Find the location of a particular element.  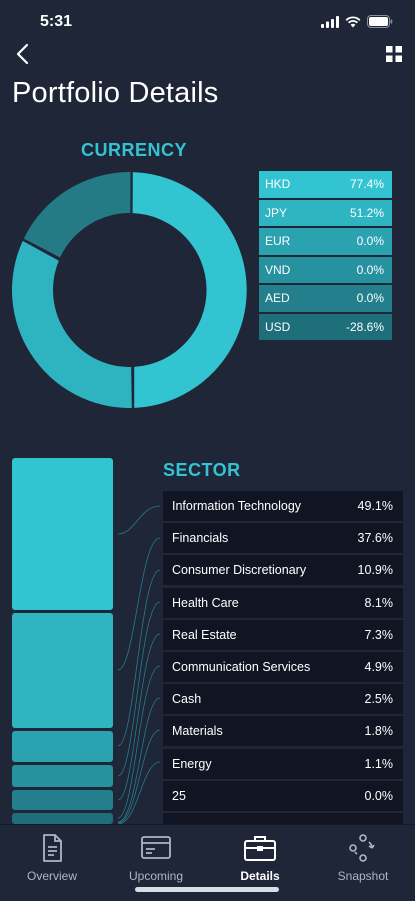

sector-name: Communication Services is located at coordinates (241, 666).